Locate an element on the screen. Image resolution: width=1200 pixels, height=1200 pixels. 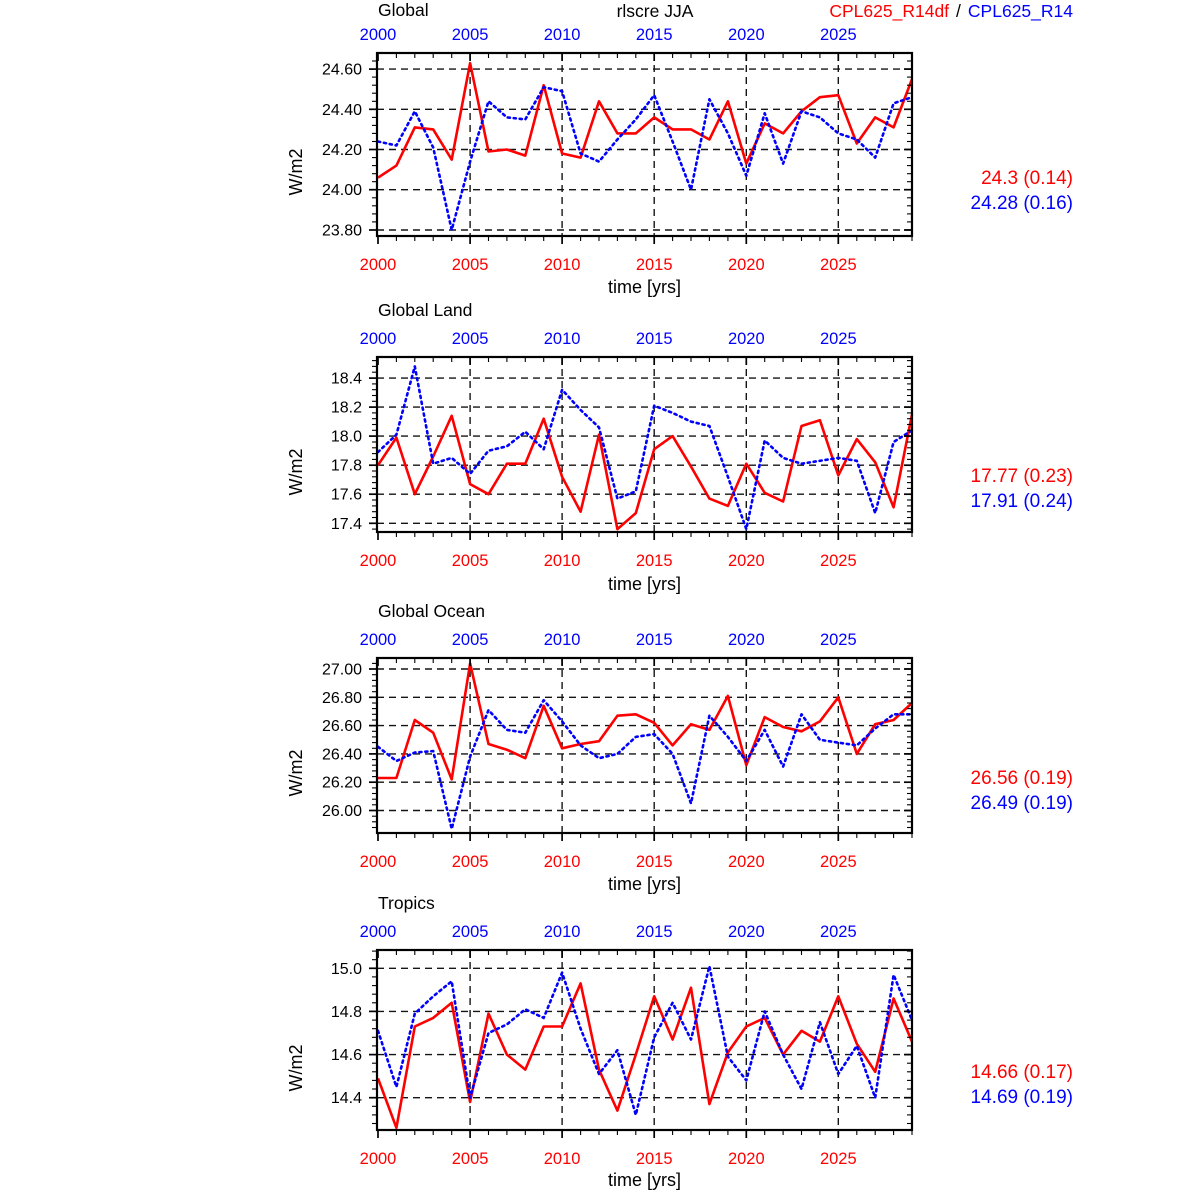
panel-title-global: Global is located at coordinates (403, 10).